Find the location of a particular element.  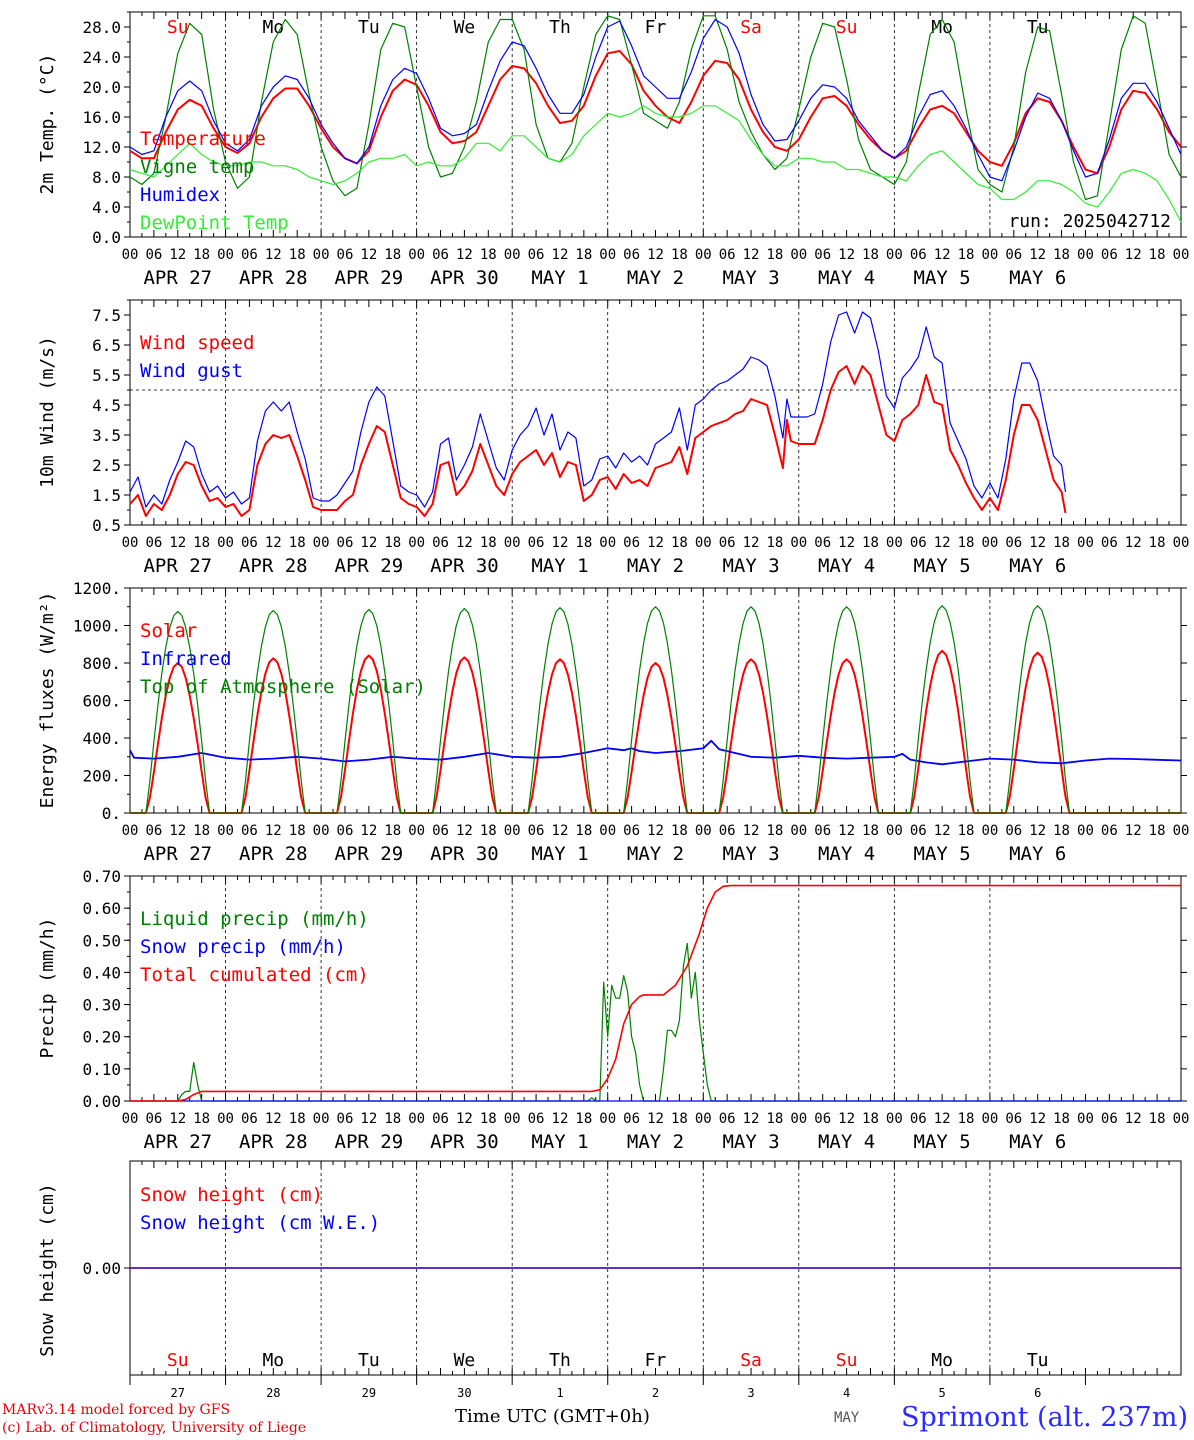

panel4-y-tick-label: 0.70 is located at coordinates (101, 876).